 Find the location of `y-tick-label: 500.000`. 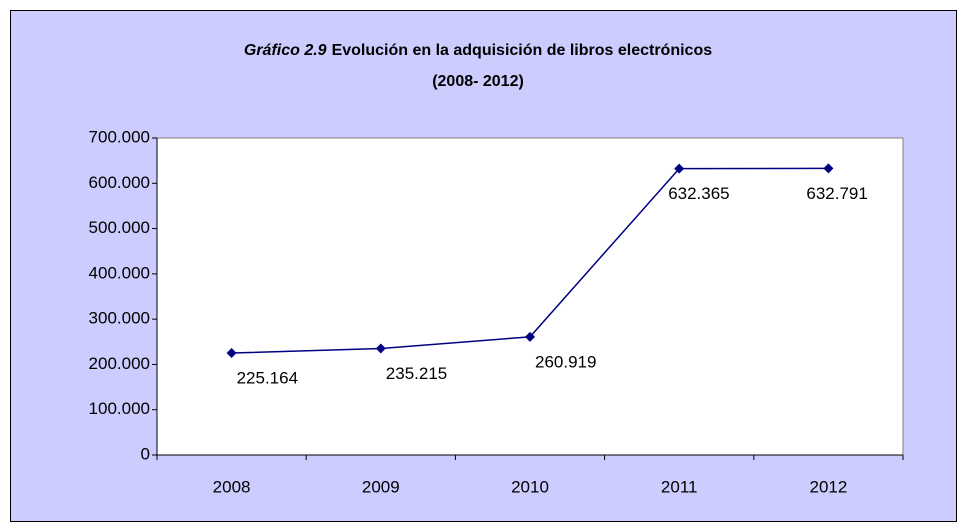

y-tick-label: 500.000 is located at coordinates (119, 227).